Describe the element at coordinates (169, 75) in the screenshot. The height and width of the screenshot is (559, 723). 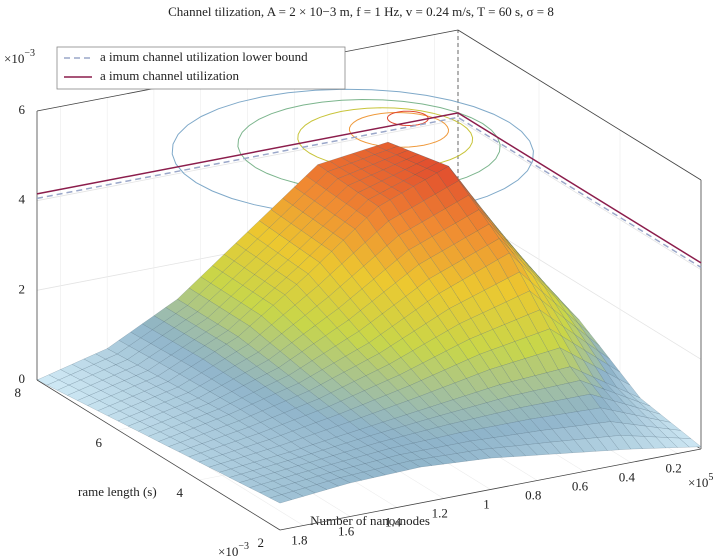
I see `legend-label: a imum channel utilization` at that location.